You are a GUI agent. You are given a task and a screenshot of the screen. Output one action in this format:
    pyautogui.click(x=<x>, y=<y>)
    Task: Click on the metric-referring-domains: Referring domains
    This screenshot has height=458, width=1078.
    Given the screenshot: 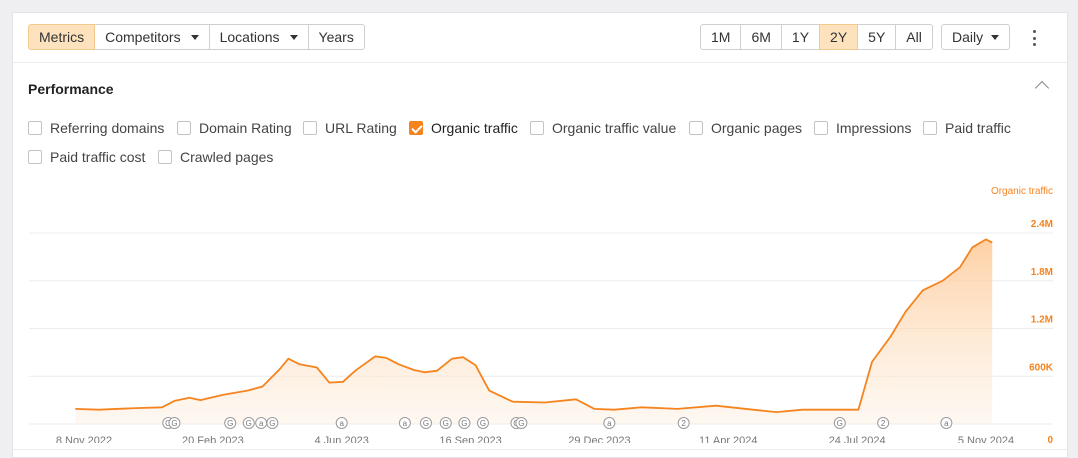 What is the action you would take?
    pyautogui.click(x=96, y=128)
    